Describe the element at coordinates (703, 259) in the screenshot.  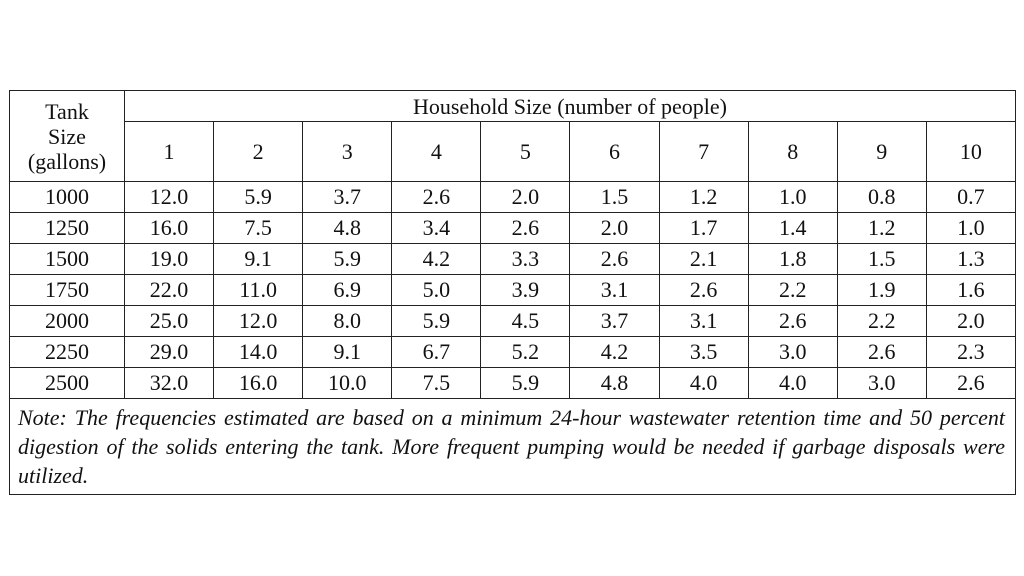
I see `cell: 2.1` at that location.